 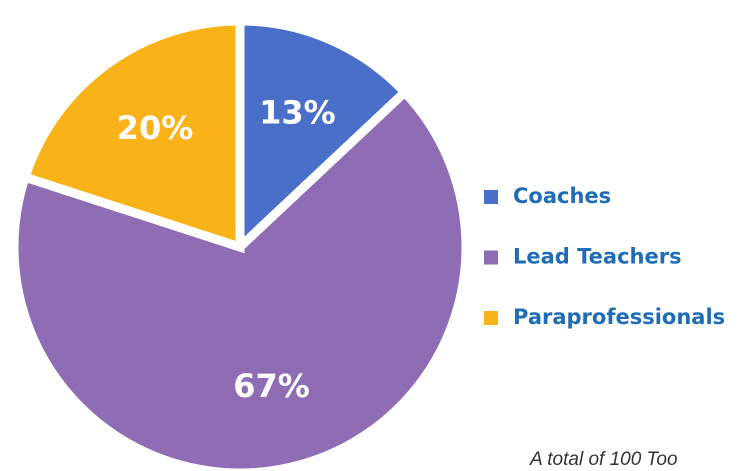 What do you see at coordinates (271, 386) in the screenshot?
I see `slice-label: 67%` at bounding box center [271, 386].